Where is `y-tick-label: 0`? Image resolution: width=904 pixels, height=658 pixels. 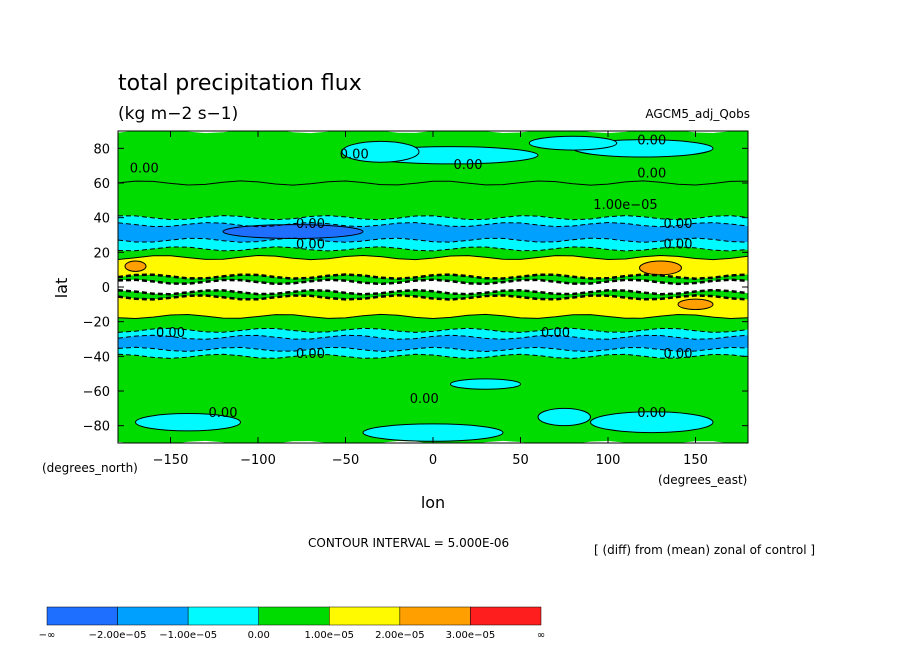
y-tick-label: 0 is located at coordinates (106, 288).